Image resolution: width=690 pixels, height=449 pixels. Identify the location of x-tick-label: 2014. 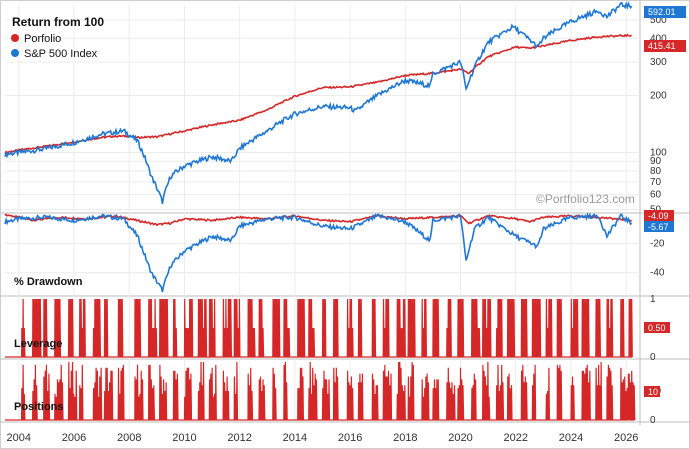
(295, 438).